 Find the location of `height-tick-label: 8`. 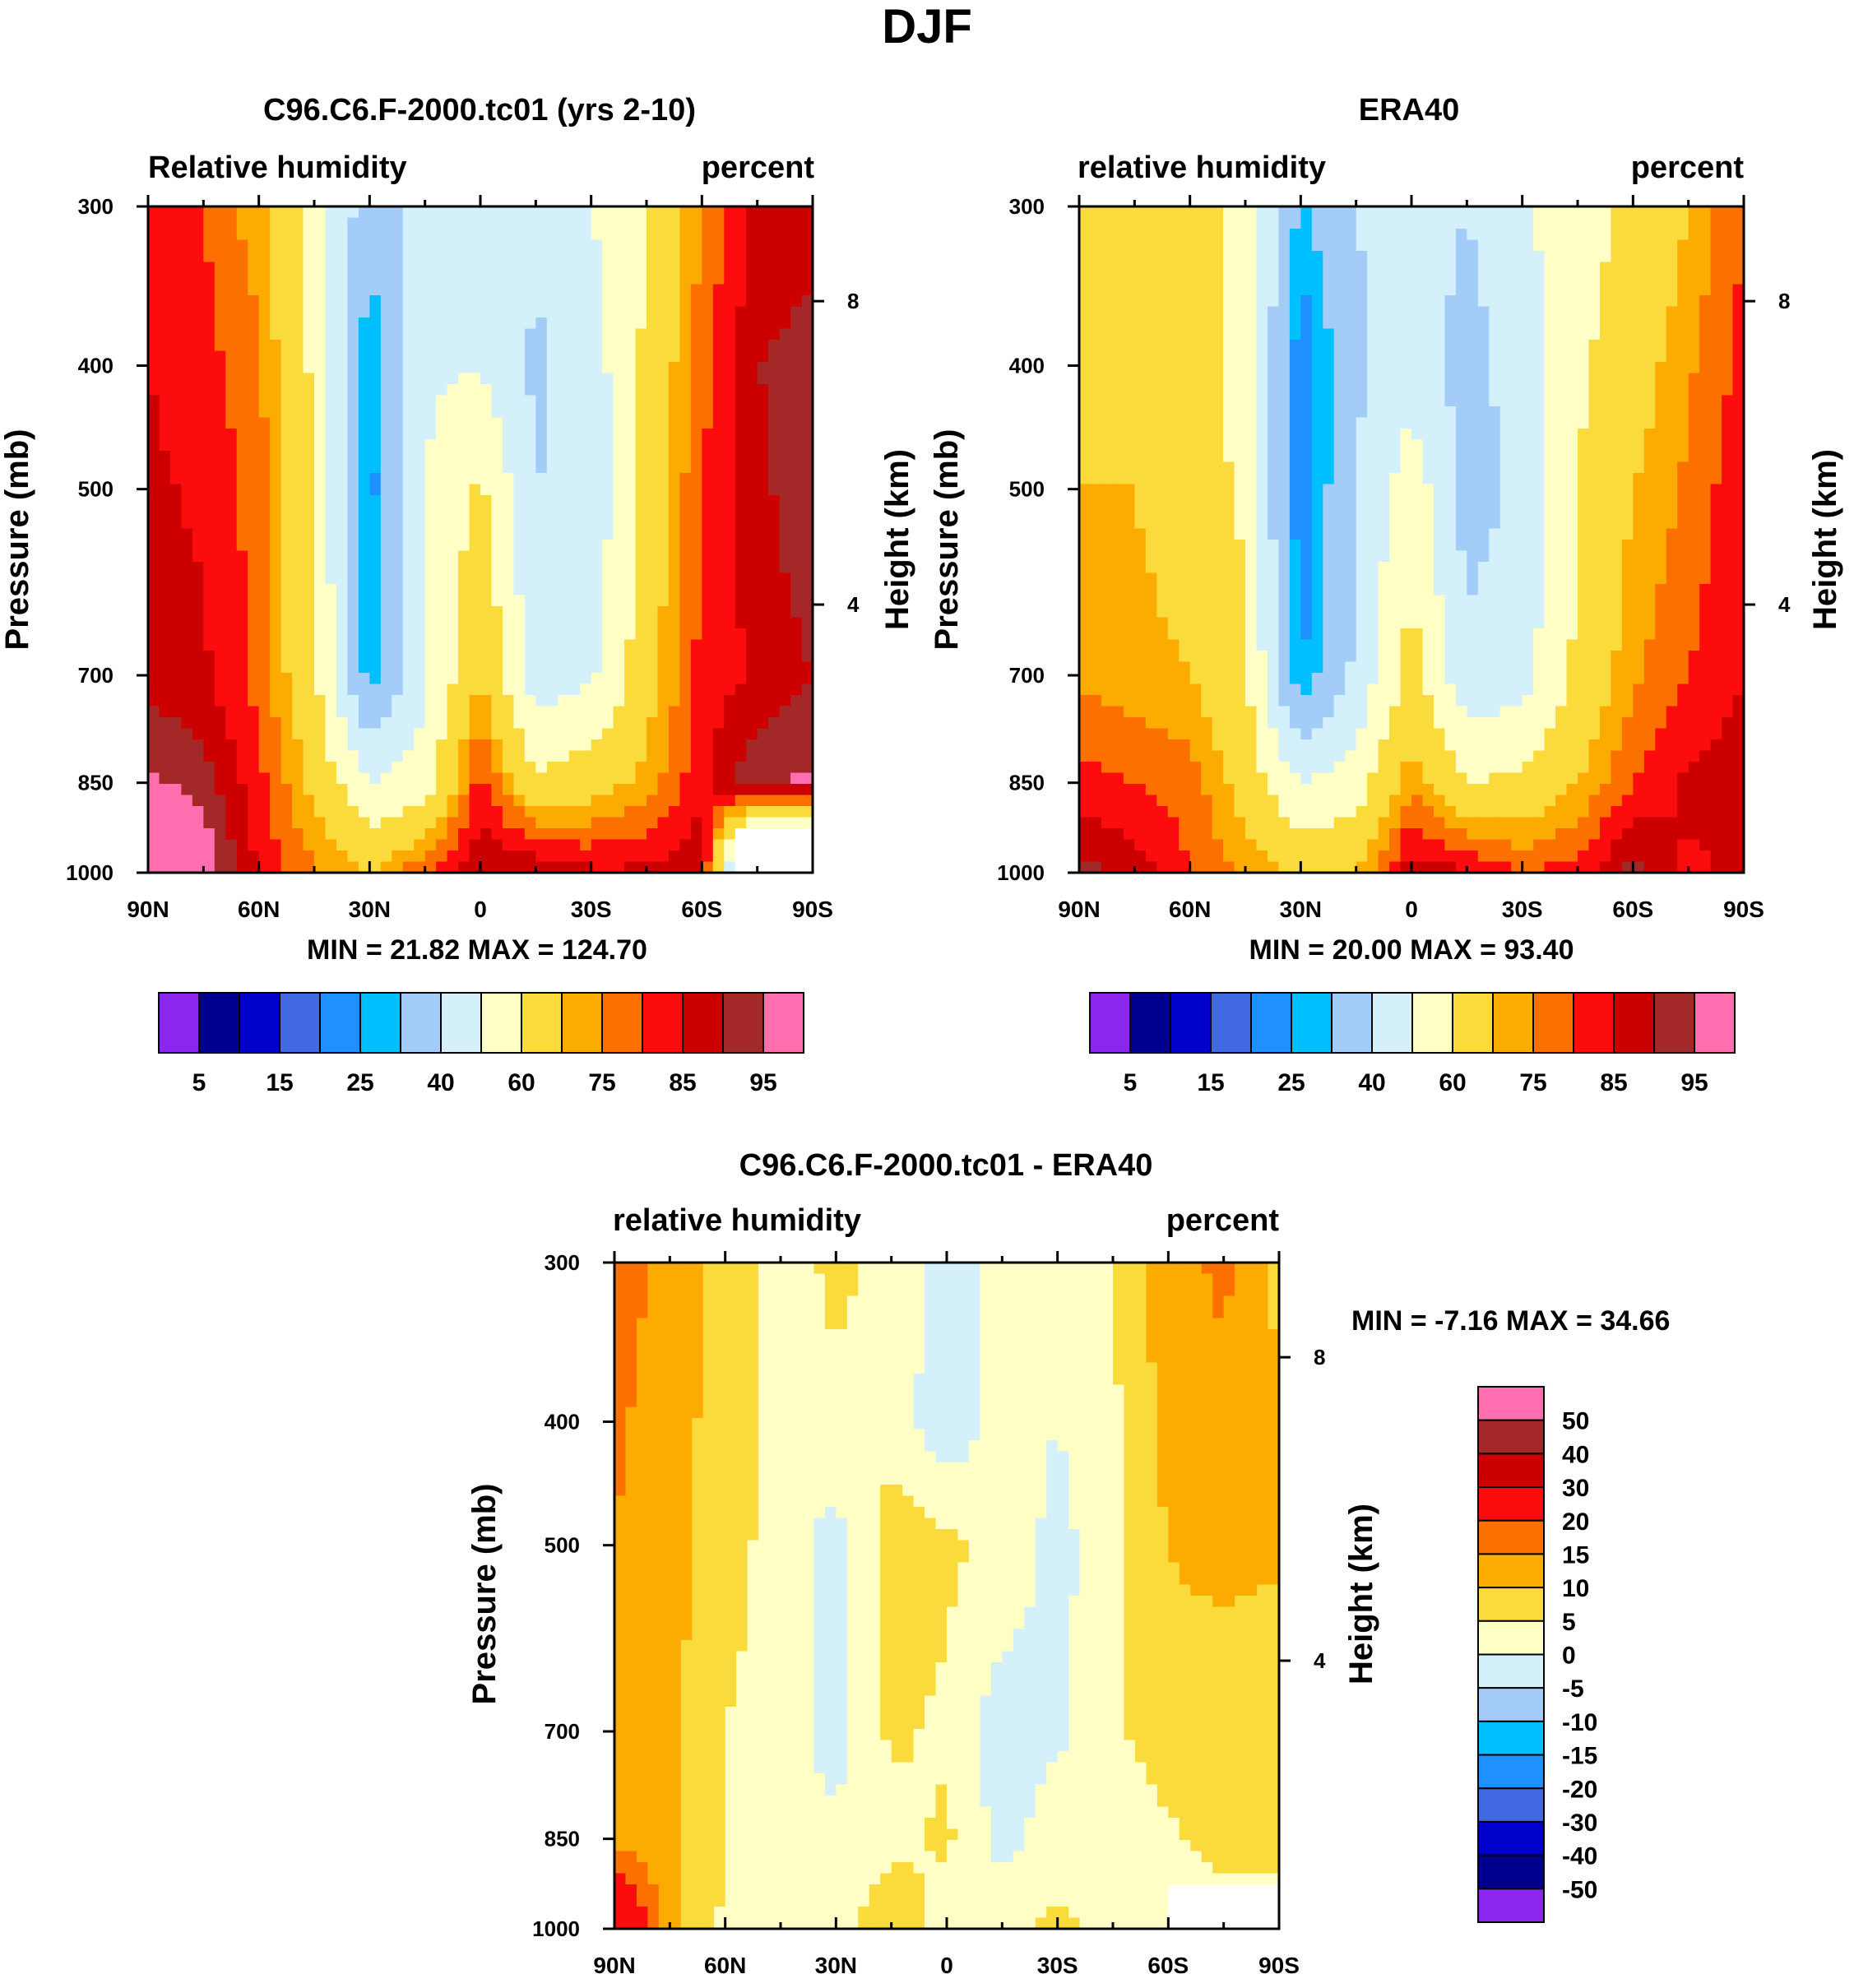

height-tick-label: 8 is located at coordinates (853, 301).